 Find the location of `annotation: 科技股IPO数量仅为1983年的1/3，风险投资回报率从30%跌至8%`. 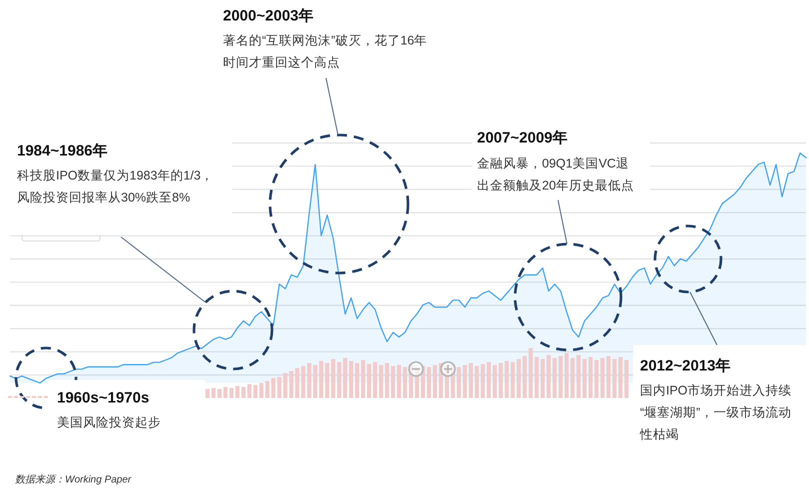

annotation: 科技股IPO数量仅为1983年的1/3，风险投资回报率从30%跌至8% is located at coordinates (115, 186).